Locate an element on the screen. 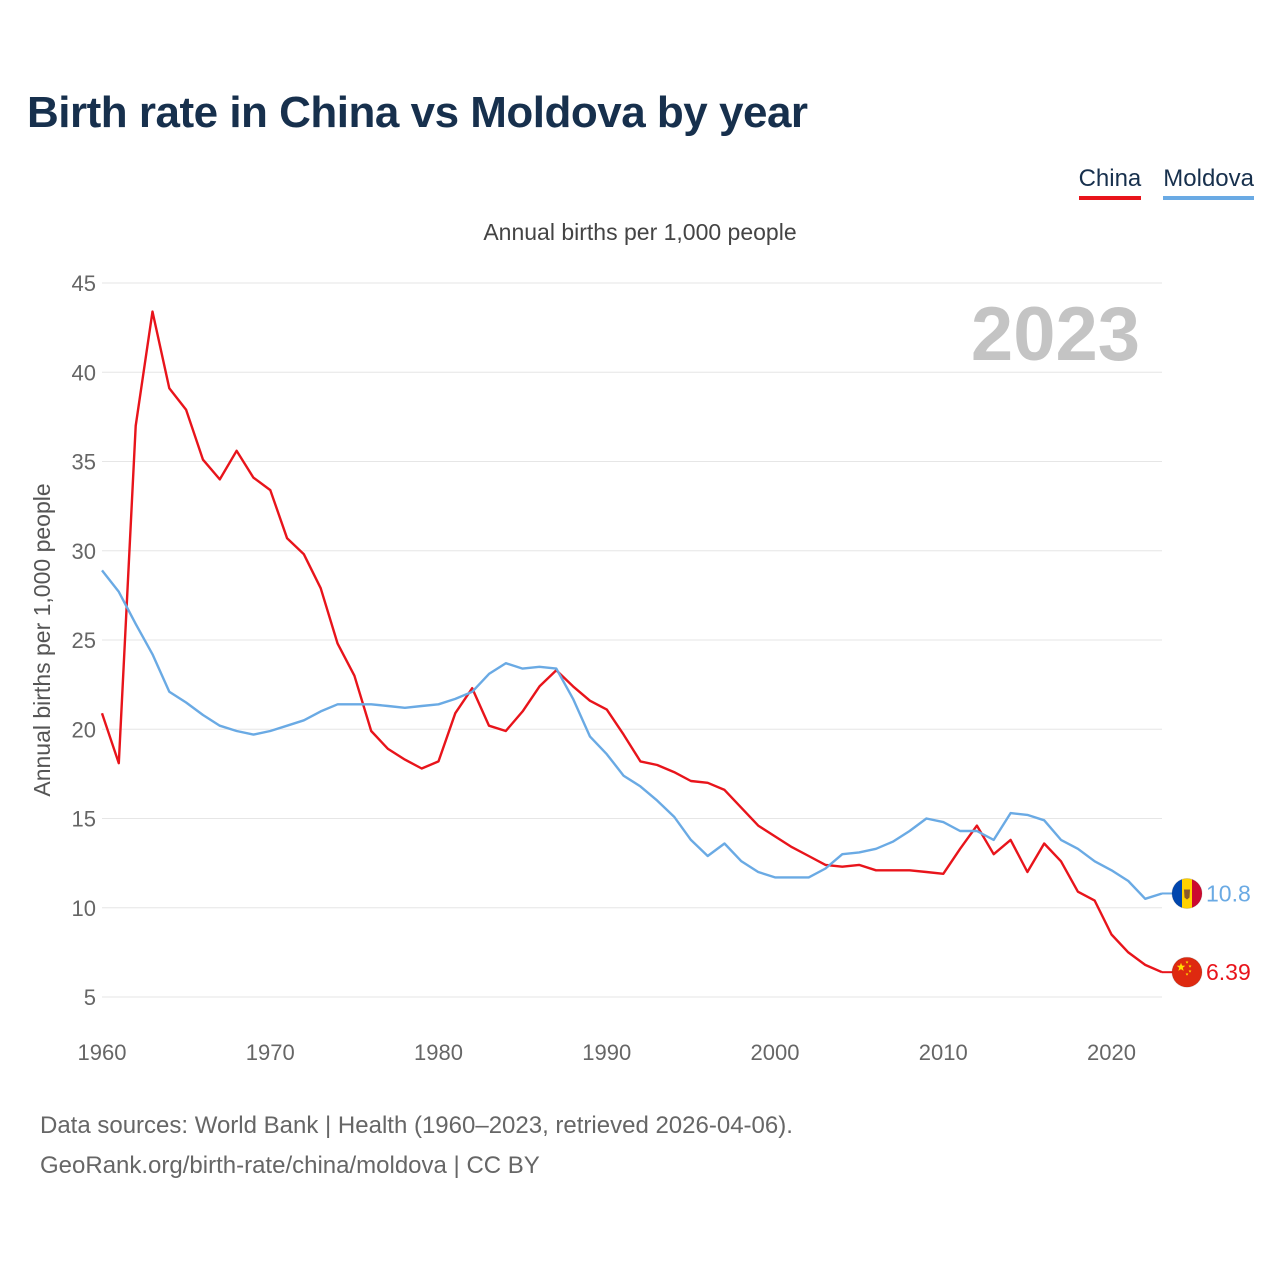 Image resolution: width=1280 pixels, height=1280 pixels. end-value-moldova: 10.8 is located at coordinates (1228, 893).